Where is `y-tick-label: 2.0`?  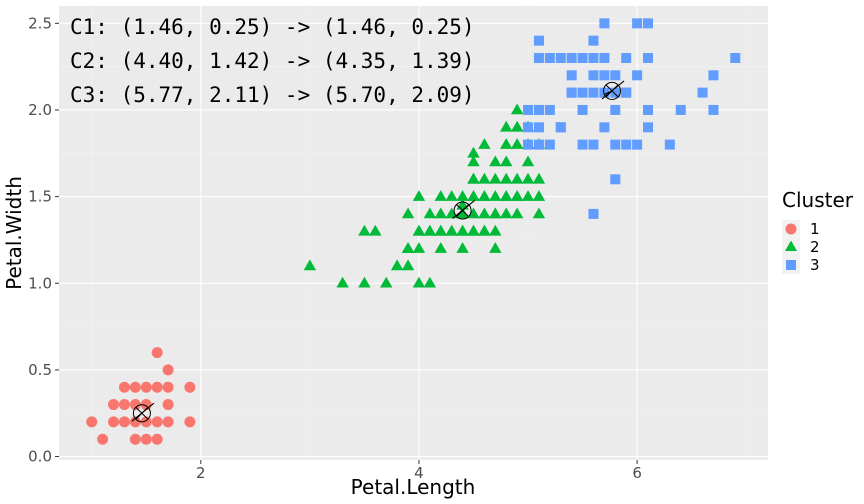 y-tick-label: 2.0 is located at coordinates (40, 110).